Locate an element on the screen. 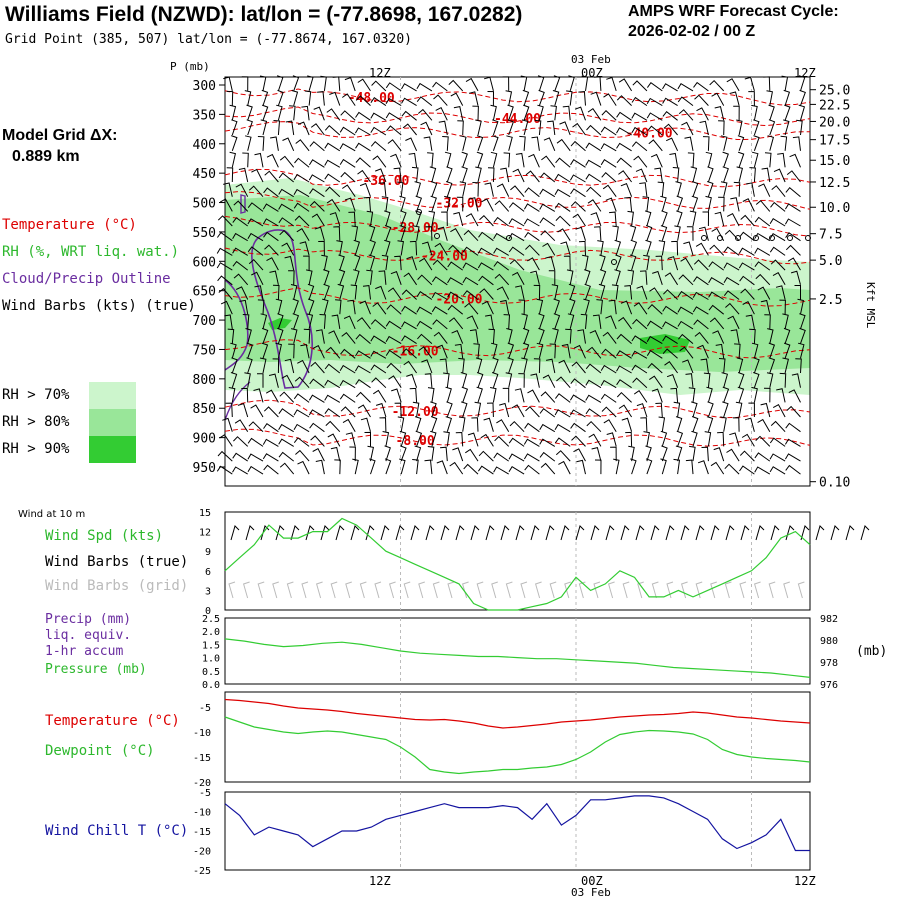  temp-contour-label-6: -24.00 is located at coordinates (444, 256).